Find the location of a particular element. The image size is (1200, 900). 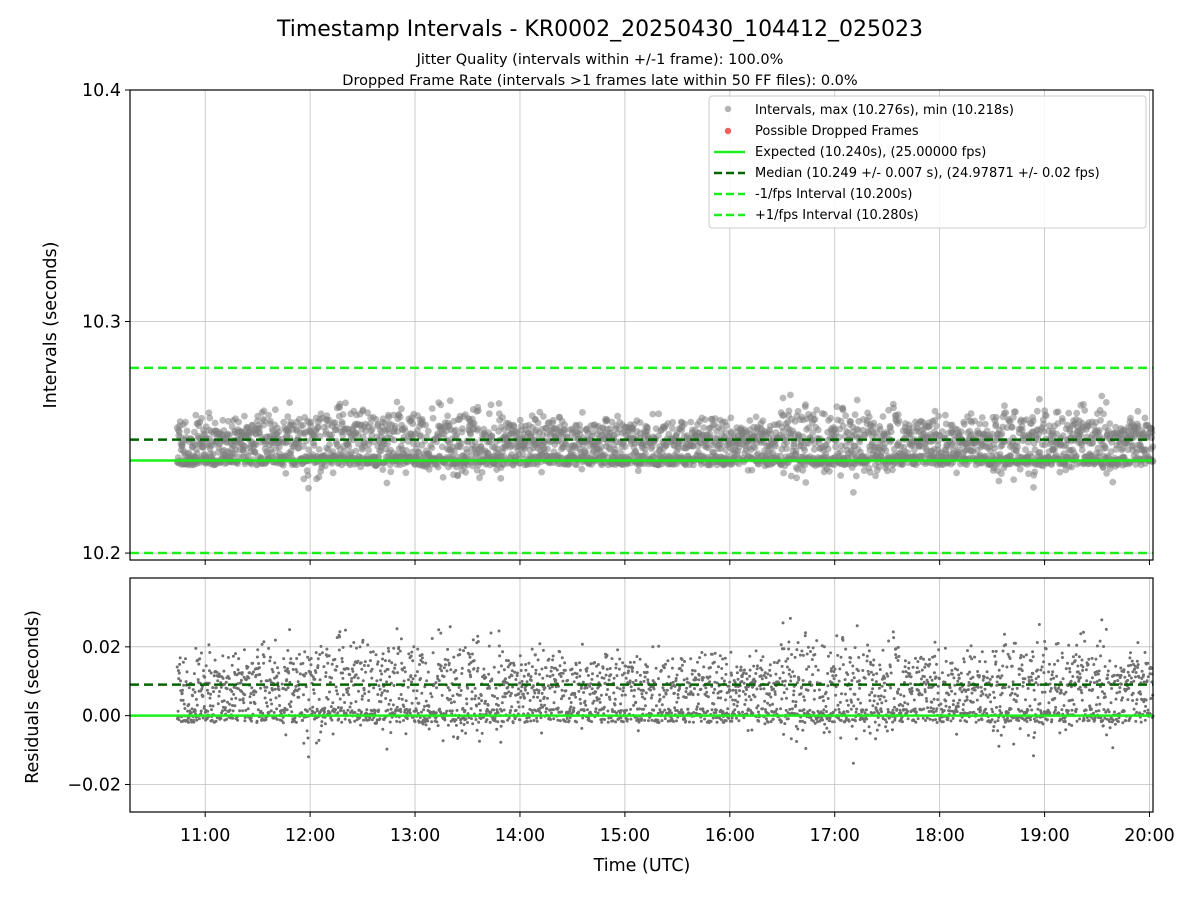

legend-label-minus-fps: -1/fps Interval (10.200s) is located at coordinates (833, 194).